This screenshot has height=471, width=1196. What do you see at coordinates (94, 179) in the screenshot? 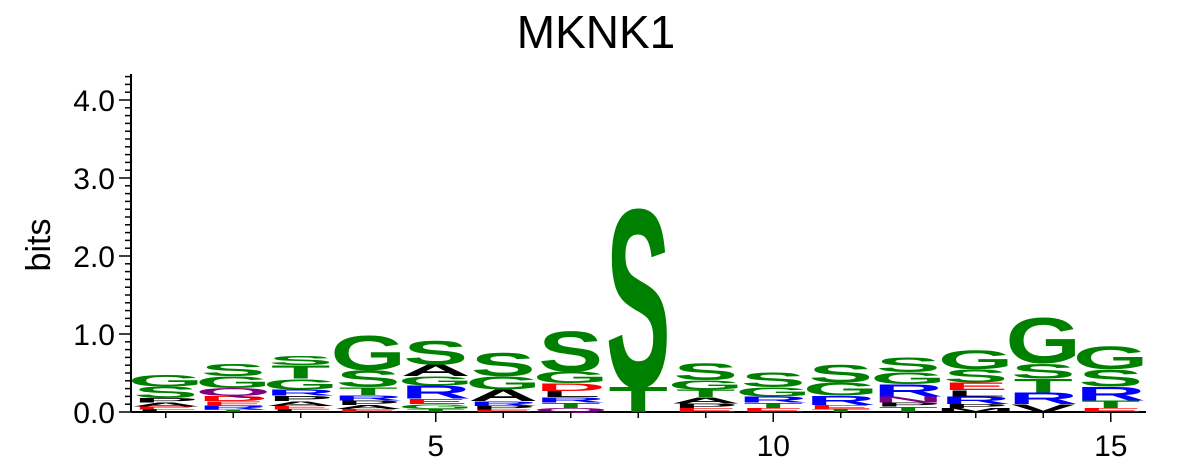
I see `y-tick-label: 3.0` at bounding box center [94, 179].